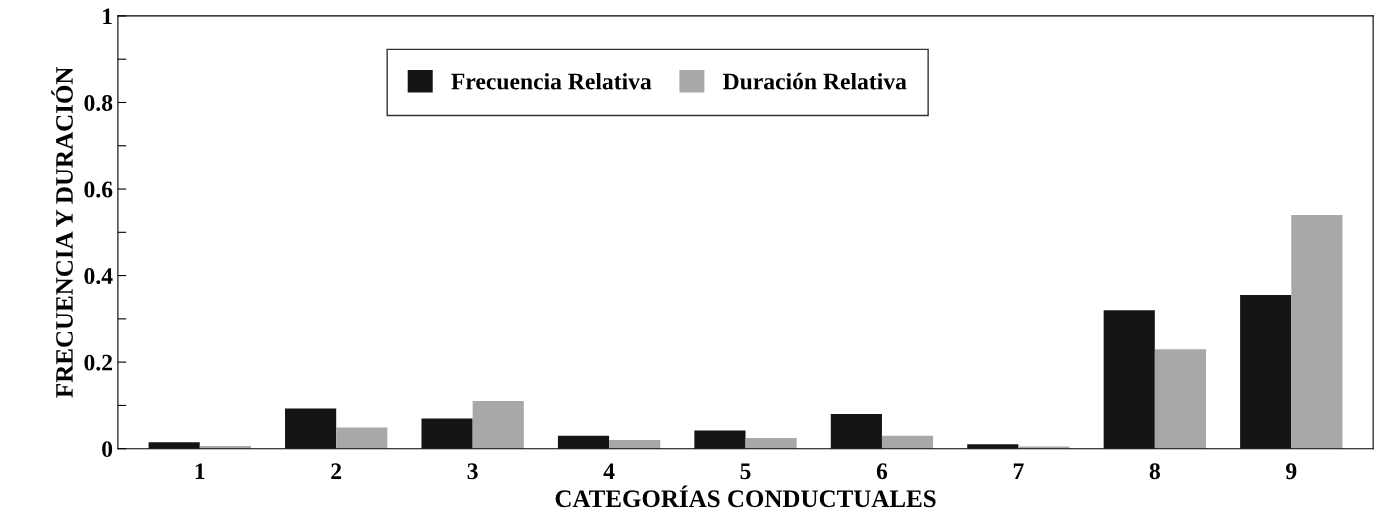 This screenshot has width=1387, height=531. I want to click on y-tick-label: 0.2, so click(98, 362).